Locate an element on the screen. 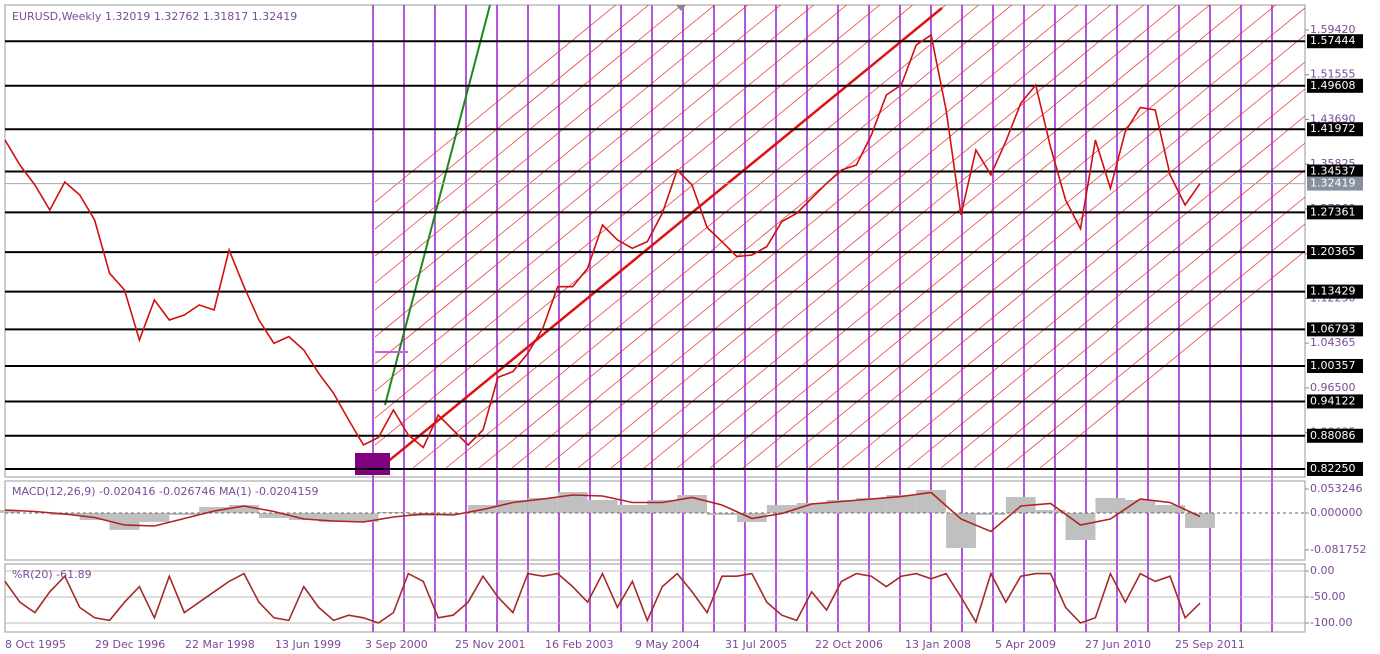 Image resolution: width=1380 pixels, height=654 pixels. x-tick-label: 8 Oct 1995 is located at coordinates (35, 644).